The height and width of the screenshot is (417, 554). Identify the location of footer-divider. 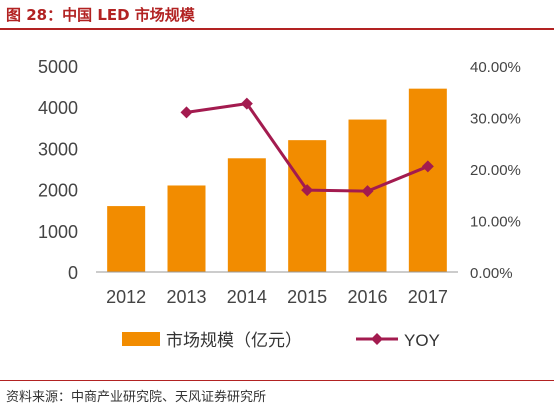
(277, 380).